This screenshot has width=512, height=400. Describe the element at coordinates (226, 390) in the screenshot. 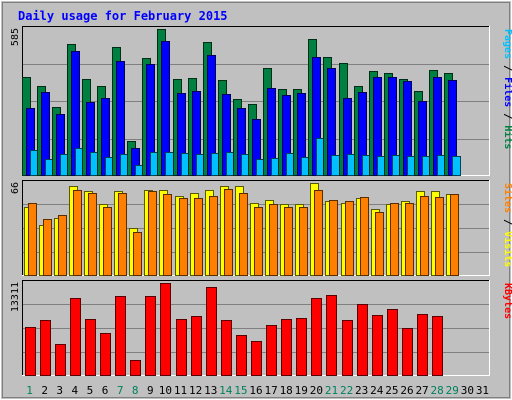

I see `day-label-14: 14` at that location.